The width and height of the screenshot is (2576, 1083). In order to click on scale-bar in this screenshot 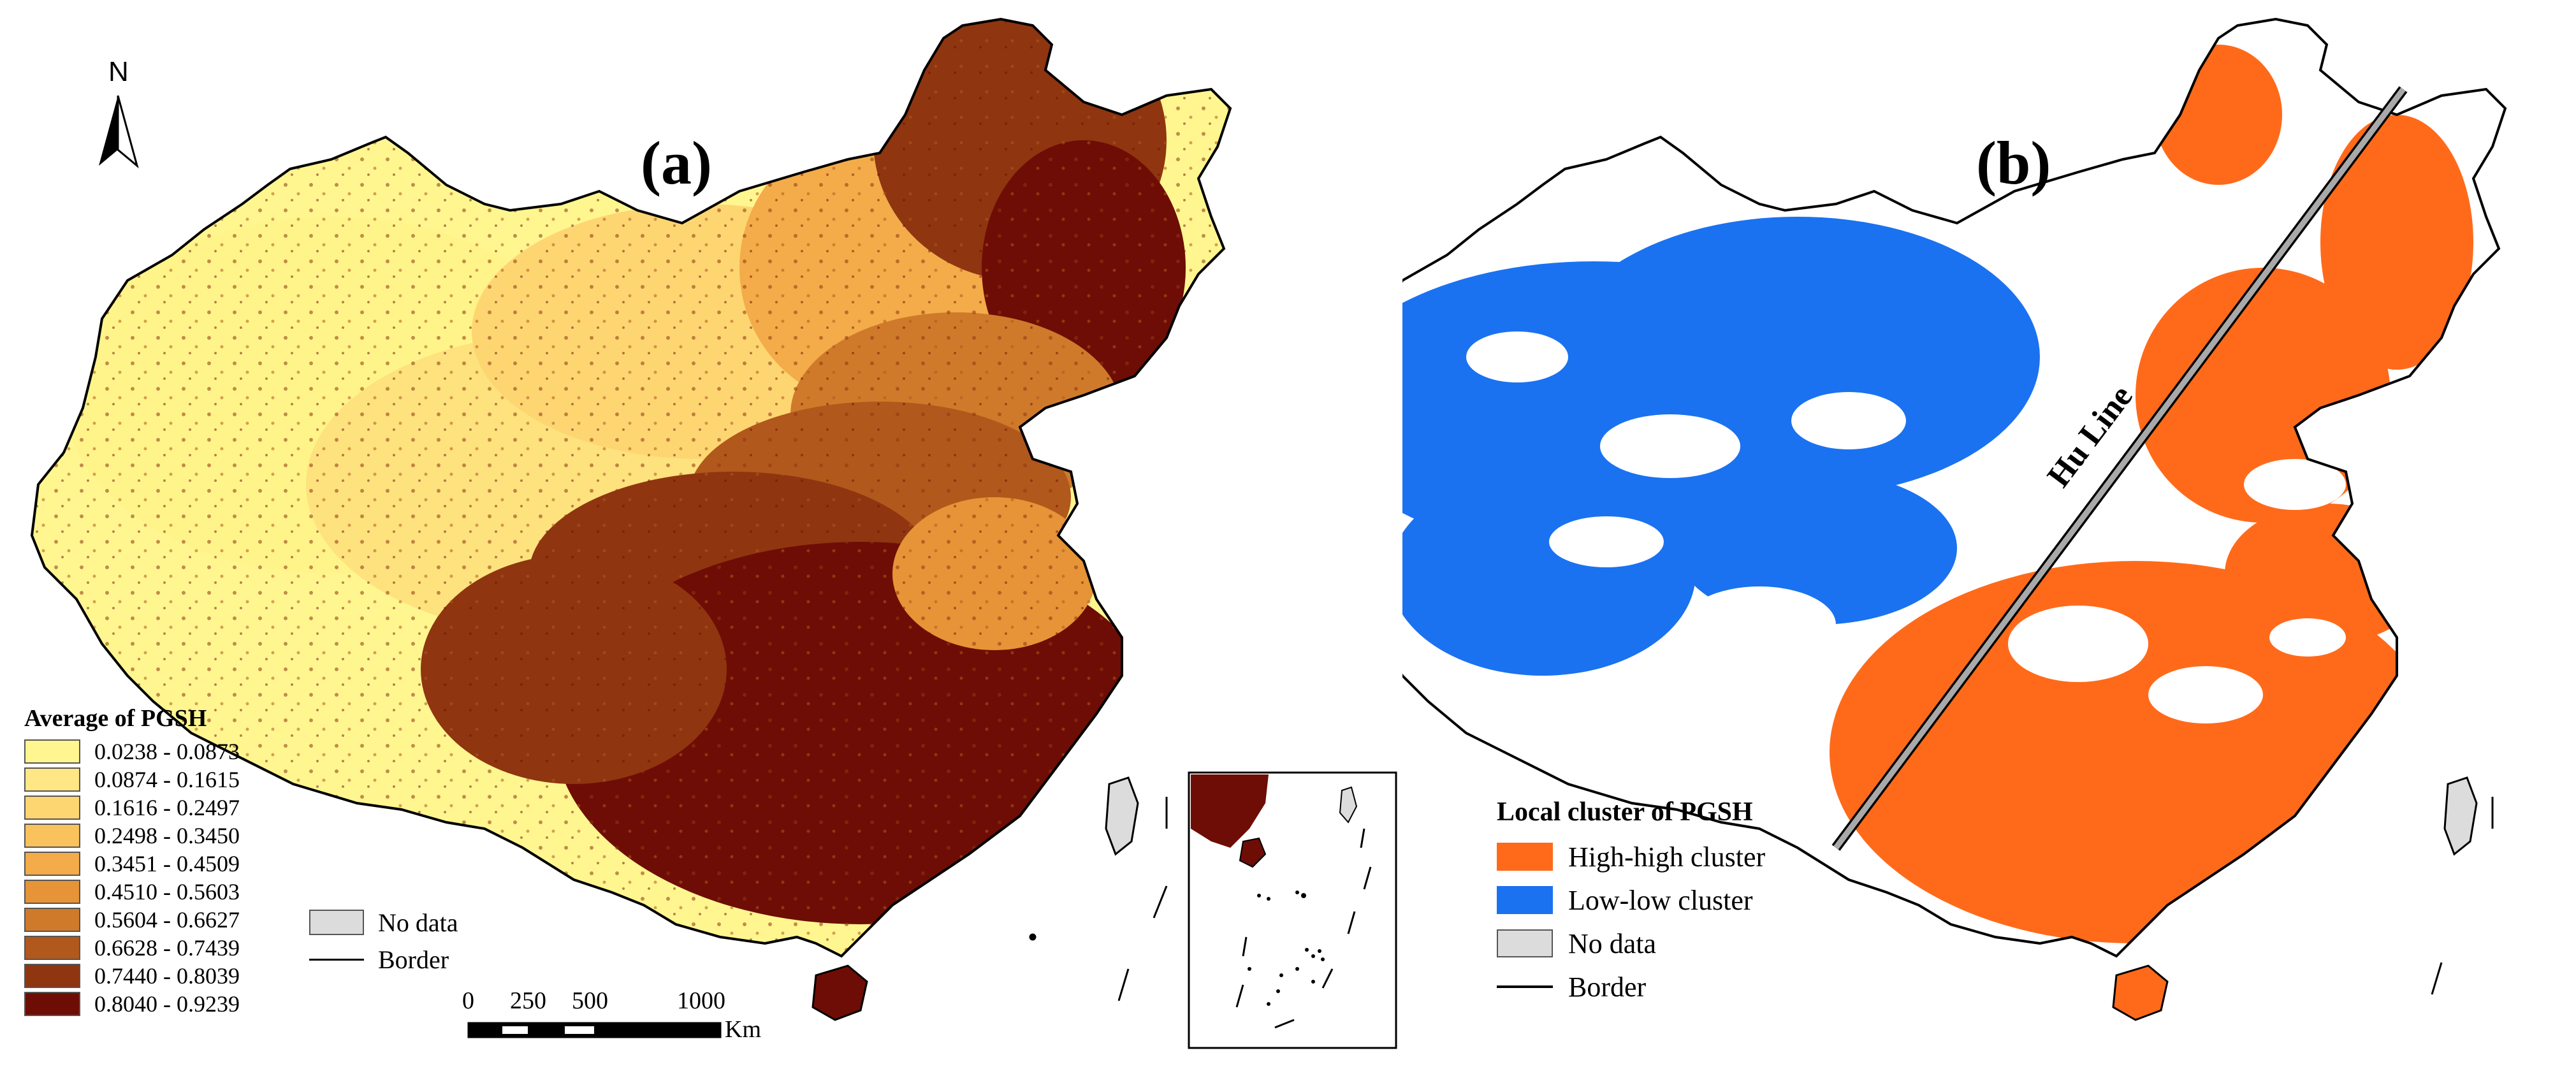, I will do `click(594, 1030)`.